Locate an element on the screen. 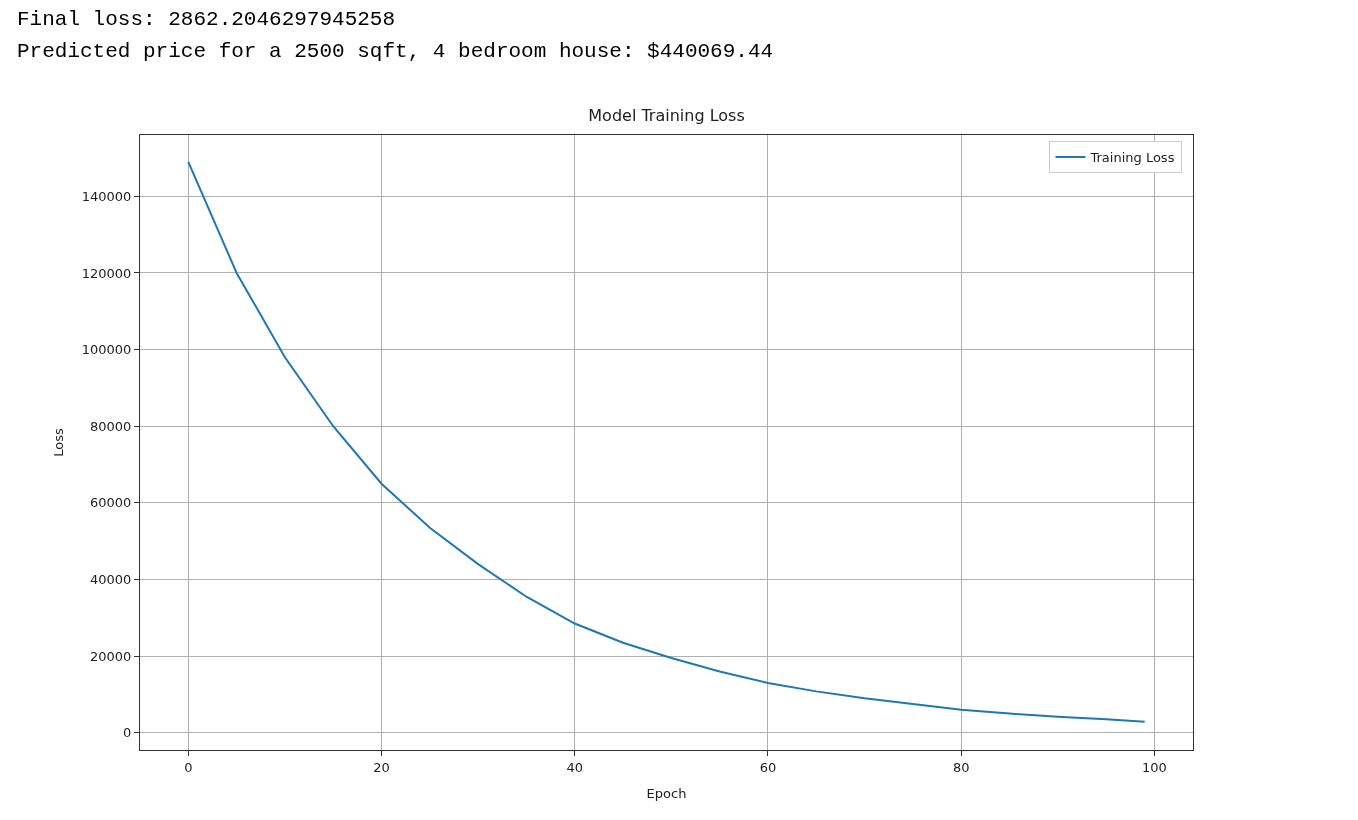 The height and width of the screenshot is (820, 1358). y-tick-label: 0 is located at coordinates (127, 733).